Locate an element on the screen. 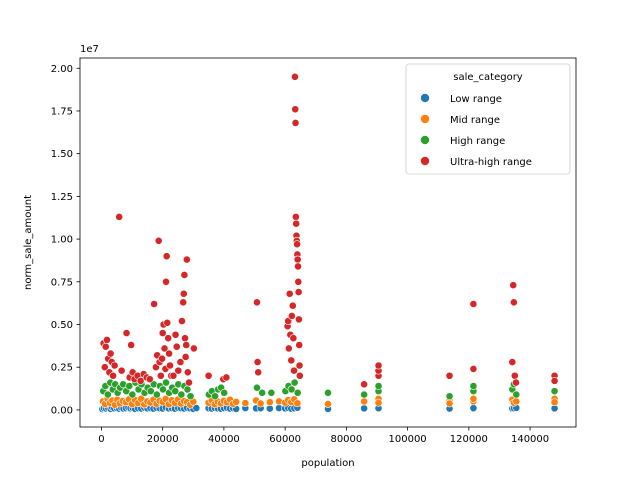 Image resolution: width=640 pixels, height=480 pixels. legend-title: sale_category is located at coordinates (488, 77).